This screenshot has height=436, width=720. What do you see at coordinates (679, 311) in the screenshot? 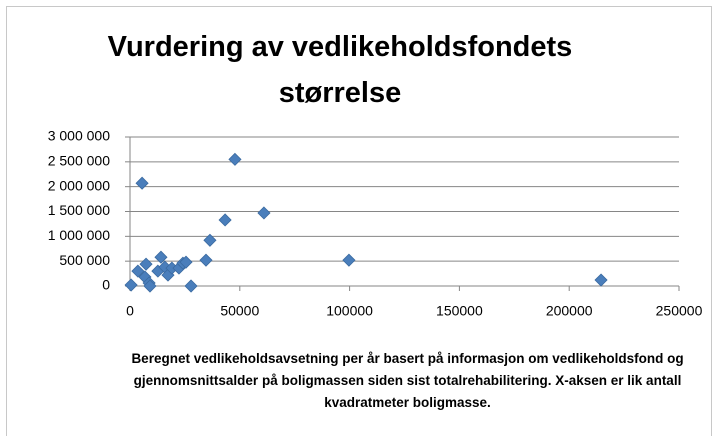
I see `x-tick-label: 250000` at bounding box center [679, 311].